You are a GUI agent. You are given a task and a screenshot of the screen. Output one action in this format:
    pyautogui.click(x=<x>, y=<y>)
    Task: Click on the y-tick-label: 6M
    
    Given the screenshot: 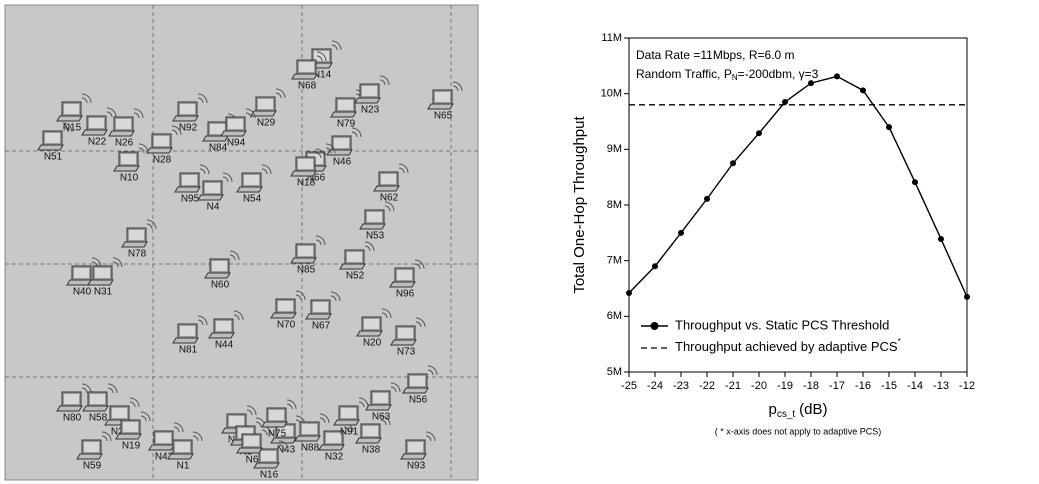 What is the action you would take?
    pyautogui.click(x=614, y=316)
    